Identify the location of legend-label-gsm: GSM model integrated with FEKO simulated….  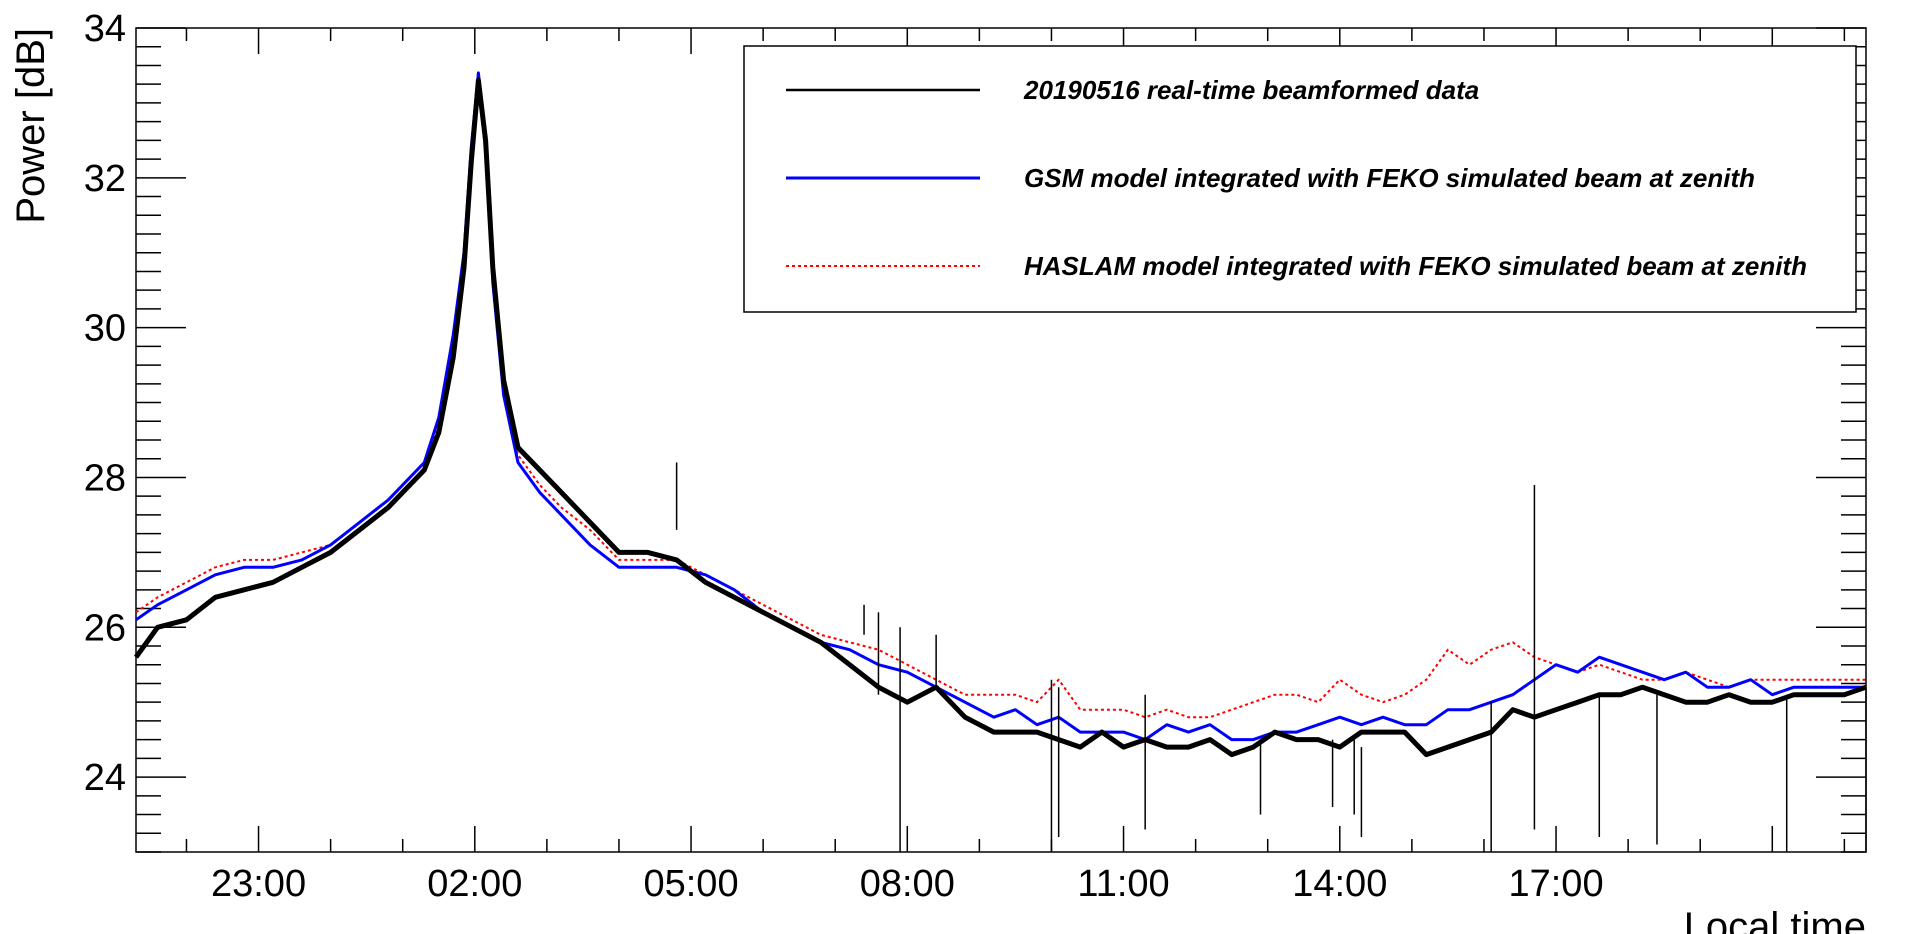
(1389, 178).